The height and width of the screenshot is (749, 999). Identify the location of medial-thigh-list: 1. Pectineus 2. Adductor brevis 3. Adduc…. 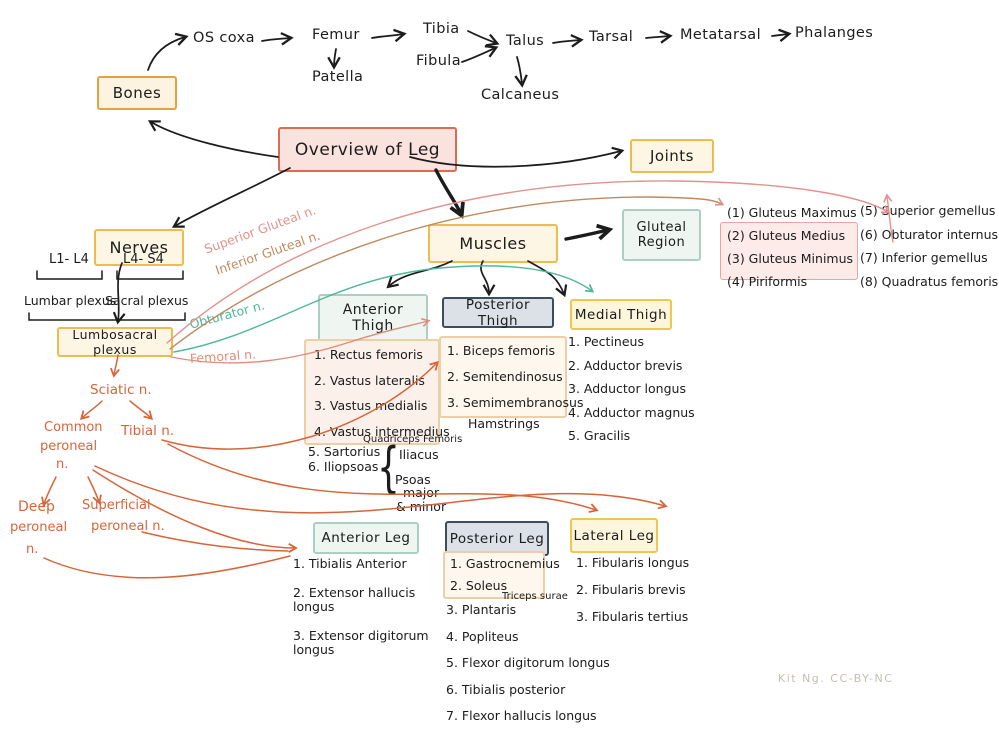
(631, 389).